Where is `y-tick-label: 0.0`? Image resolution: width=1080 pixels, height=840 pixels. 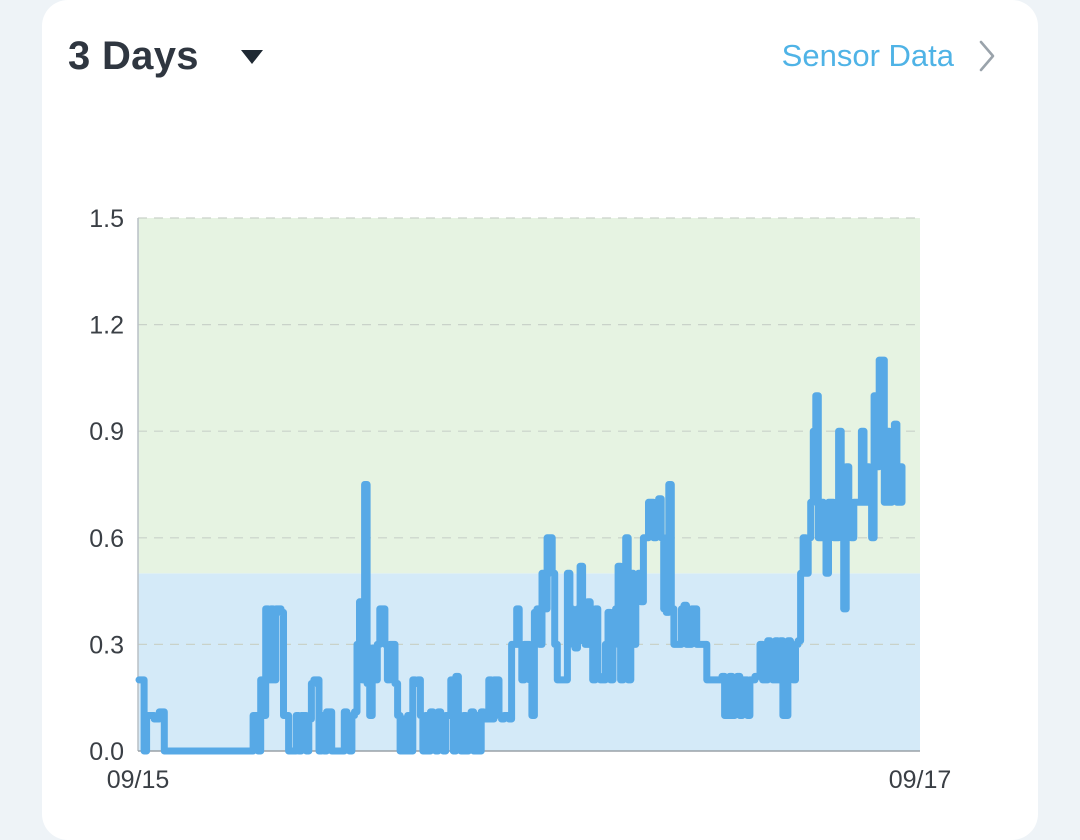 y-tick-label: 0.0 is located at coordinates (106, 752).